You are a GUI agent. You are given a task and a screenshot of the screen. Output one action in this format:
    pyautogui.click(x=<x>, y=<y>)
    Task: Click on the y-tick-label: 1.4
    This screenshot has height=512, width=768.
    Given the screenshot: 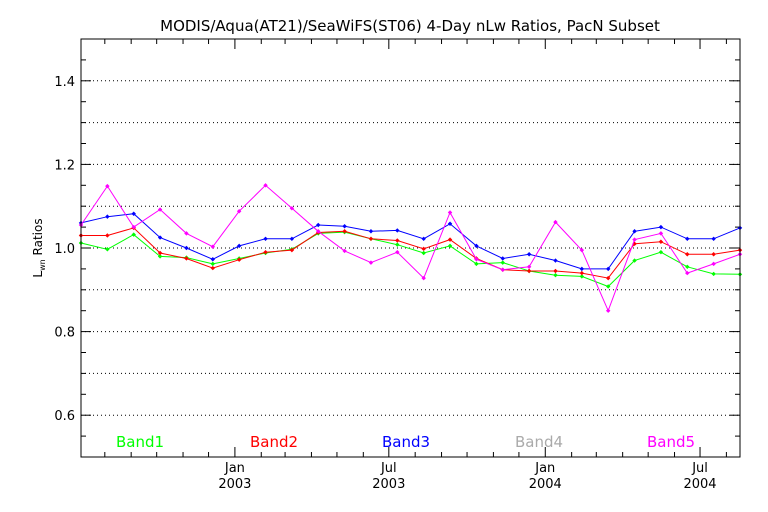 What is the action you would take?
    pyautogui.click(x=64, y=82)
    